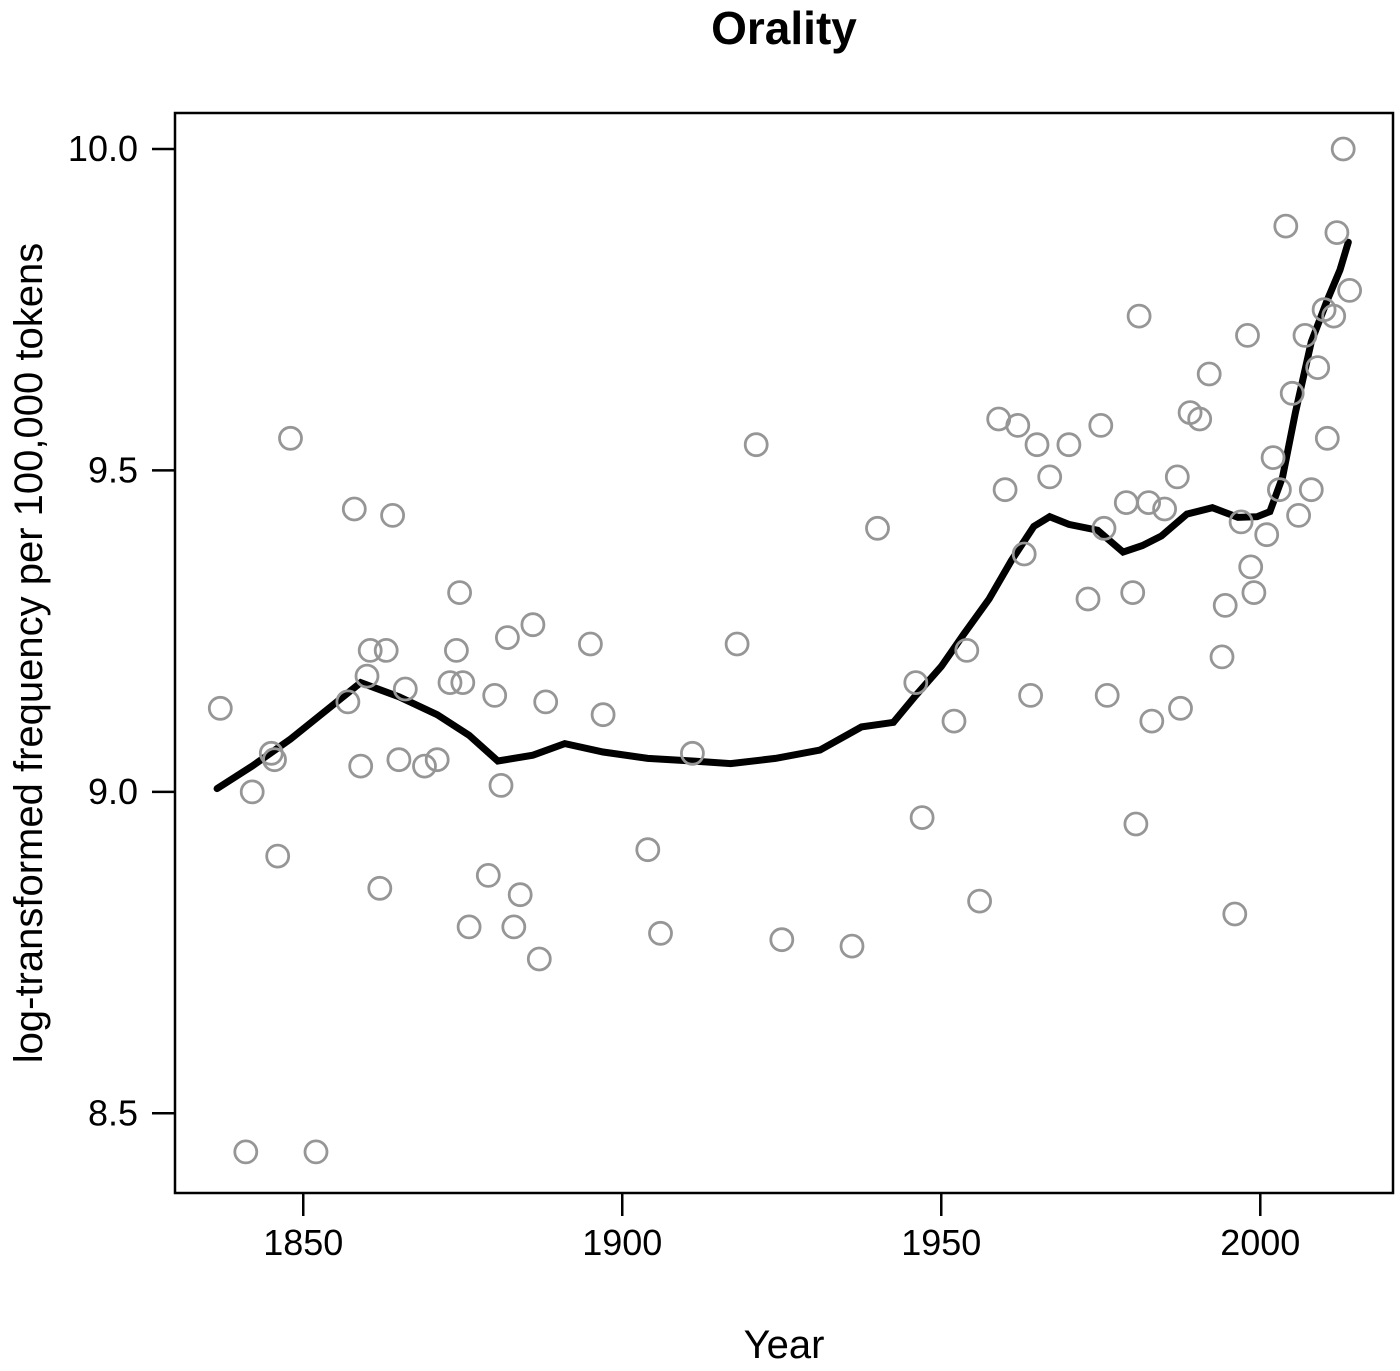 This screenshot has width=1400, height=1371. What do you see at coordinates (121, 630) in the screenshot?
I see `y-axis-ticks: 8.5 9.0 9.5 10.0` at bounding box center [121, 630].